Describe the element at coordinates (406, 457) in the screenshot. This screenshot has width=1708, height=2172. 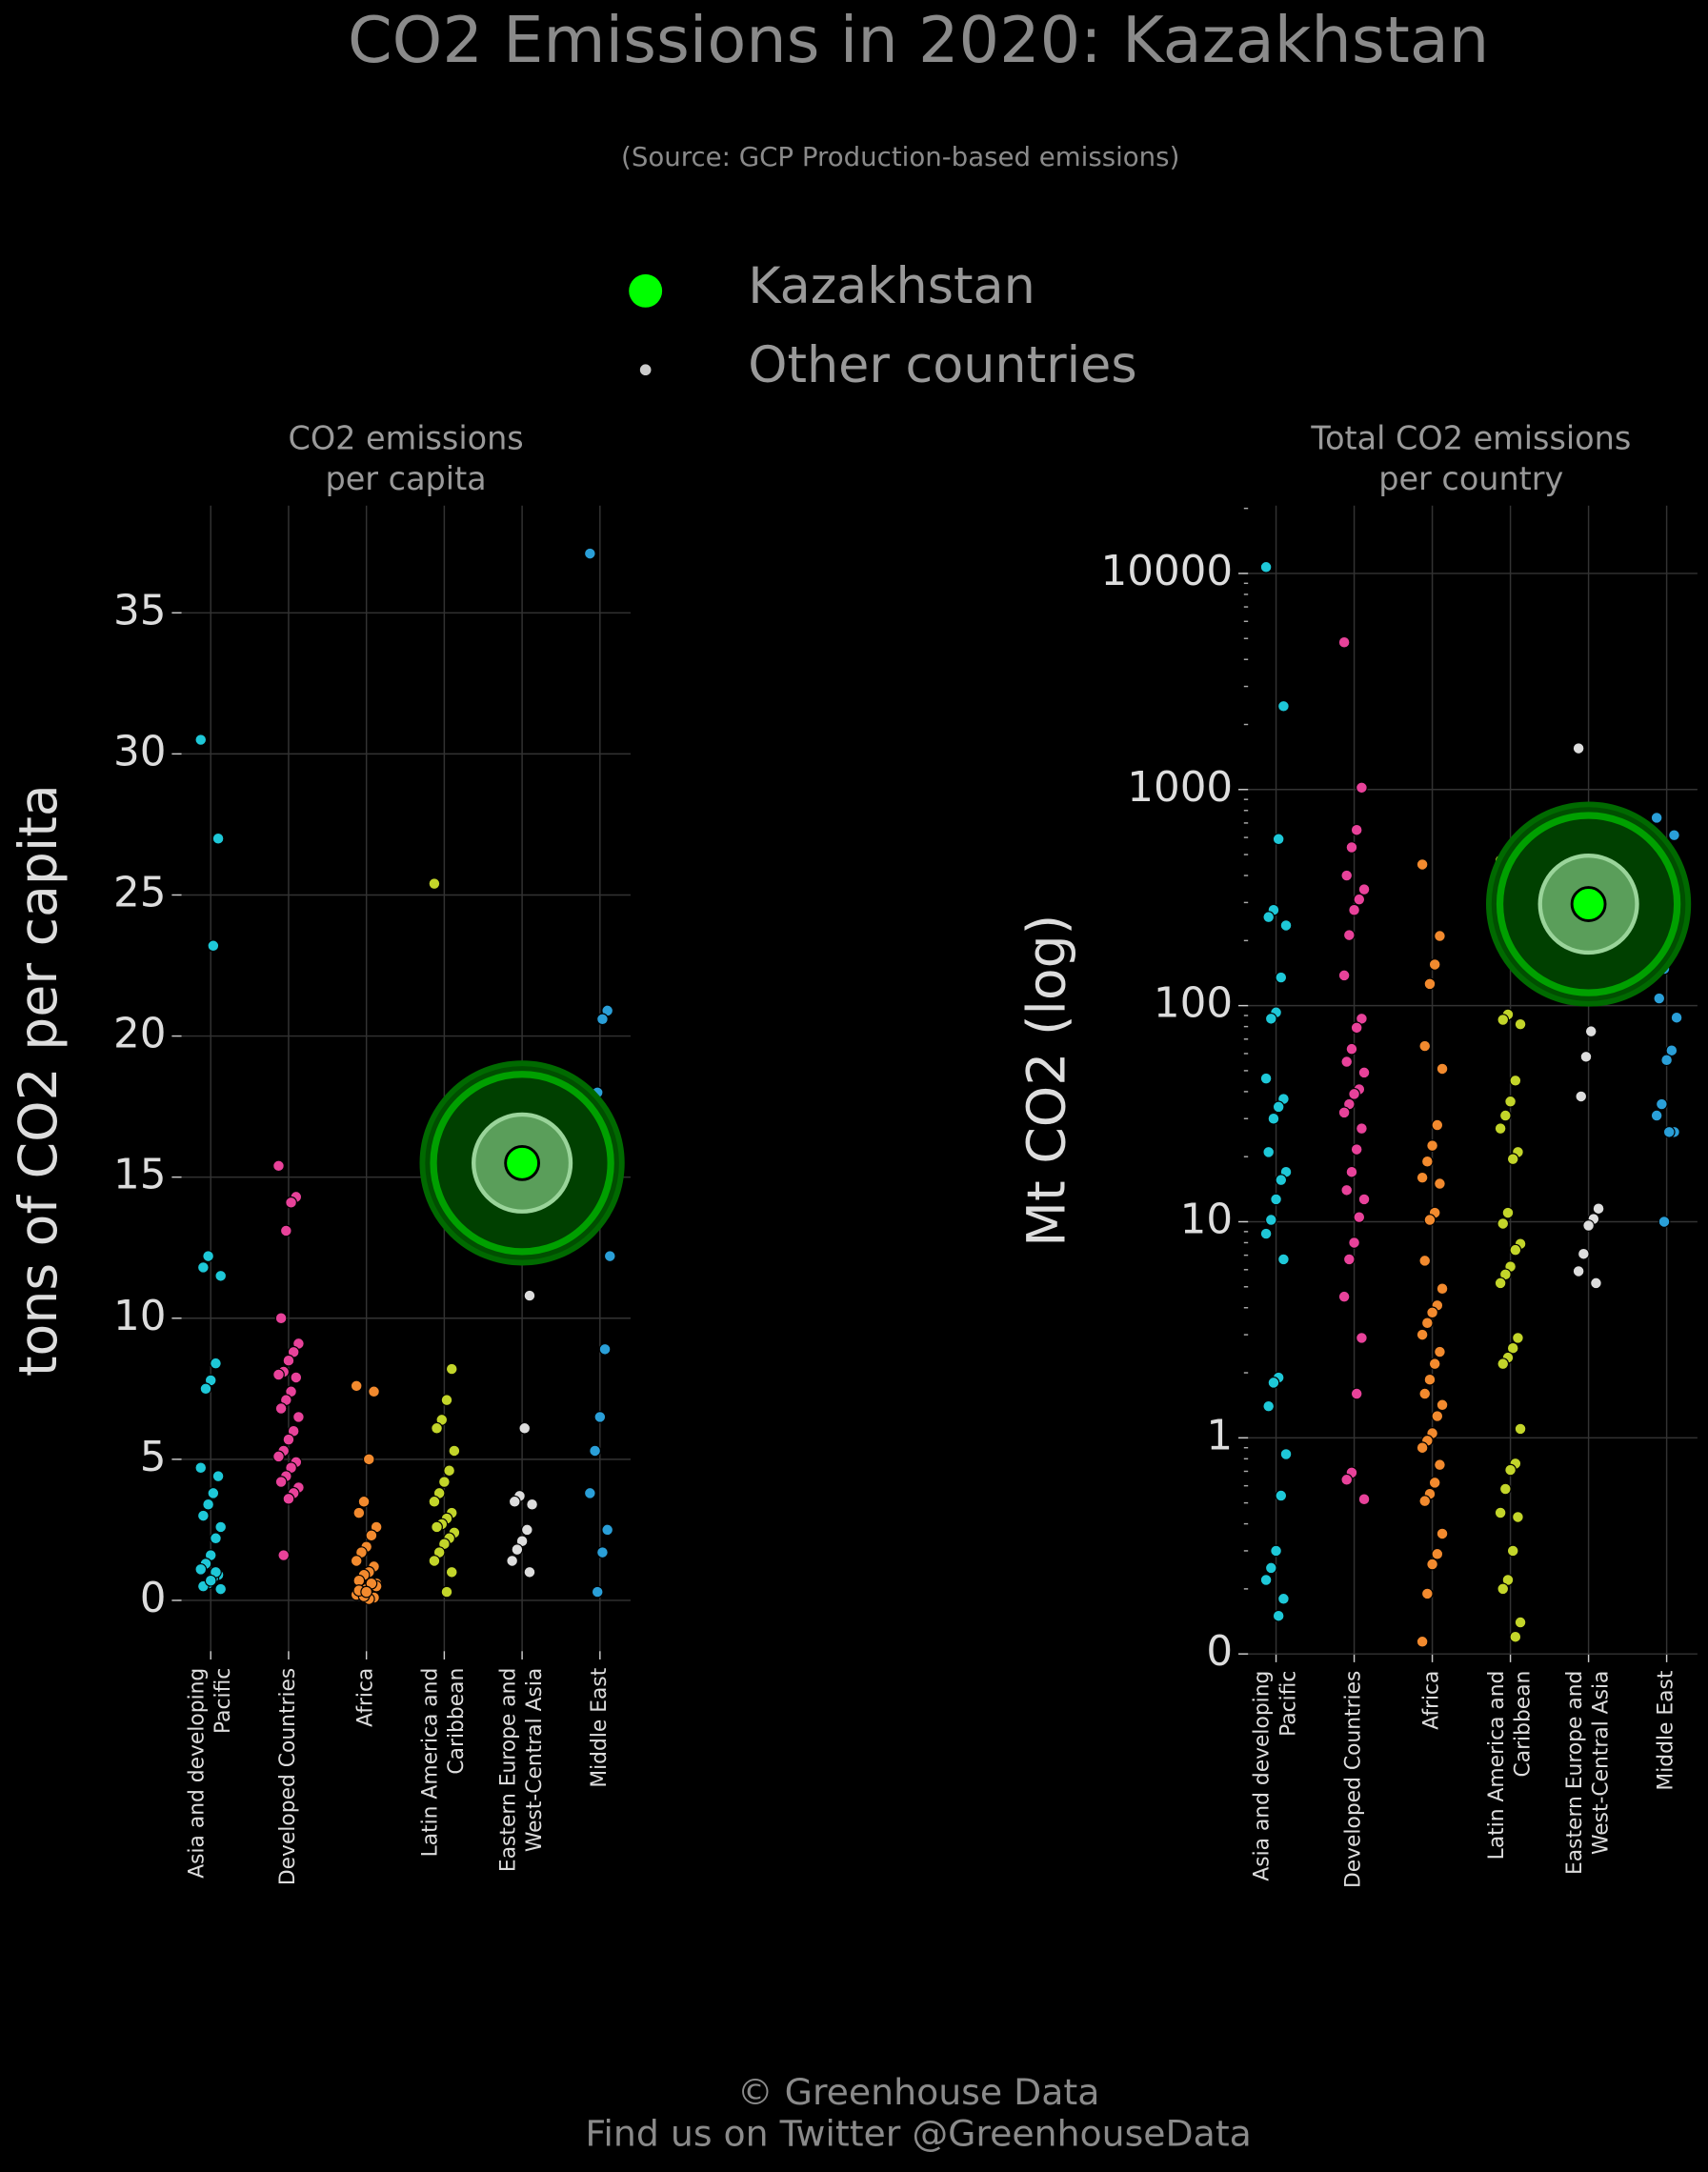
I see `panel-title: CO2 emissions per capita` at that location.